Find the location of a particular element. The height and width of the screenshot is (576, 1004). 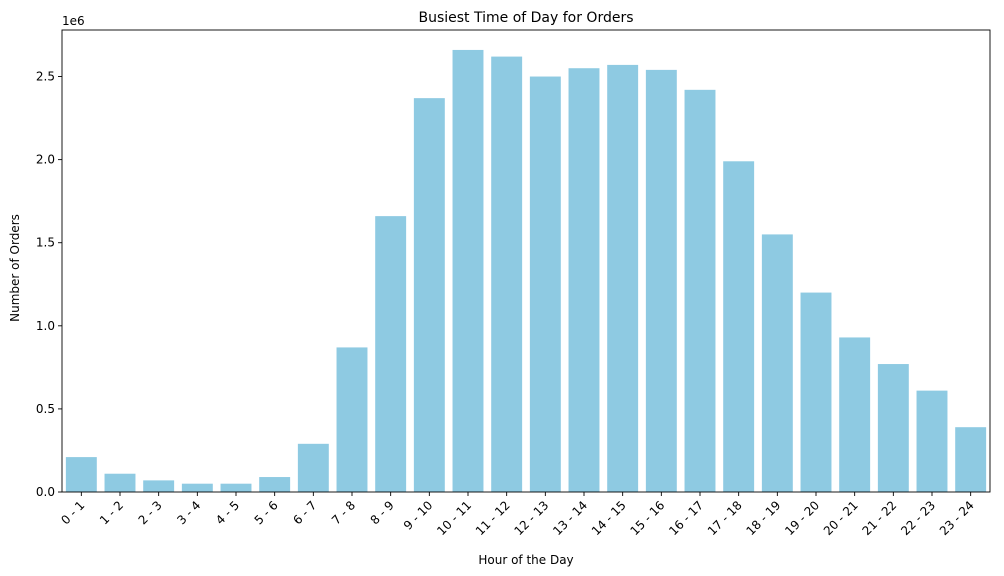

chart-title: Busiest Time of Day for Orders is located at coordinates (525, 18).